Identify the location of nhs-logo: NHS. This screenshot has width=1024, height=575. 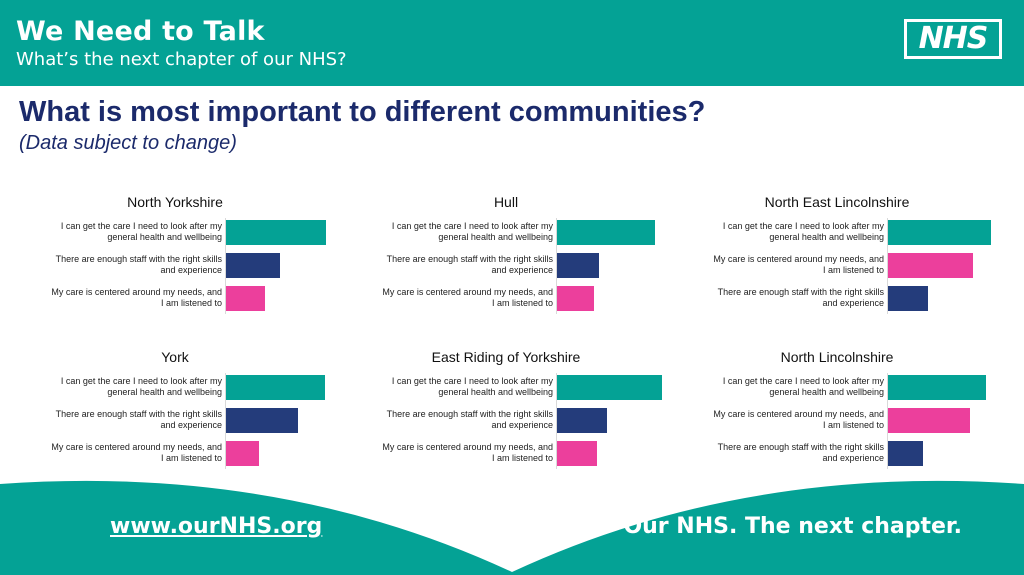
(953, 39).